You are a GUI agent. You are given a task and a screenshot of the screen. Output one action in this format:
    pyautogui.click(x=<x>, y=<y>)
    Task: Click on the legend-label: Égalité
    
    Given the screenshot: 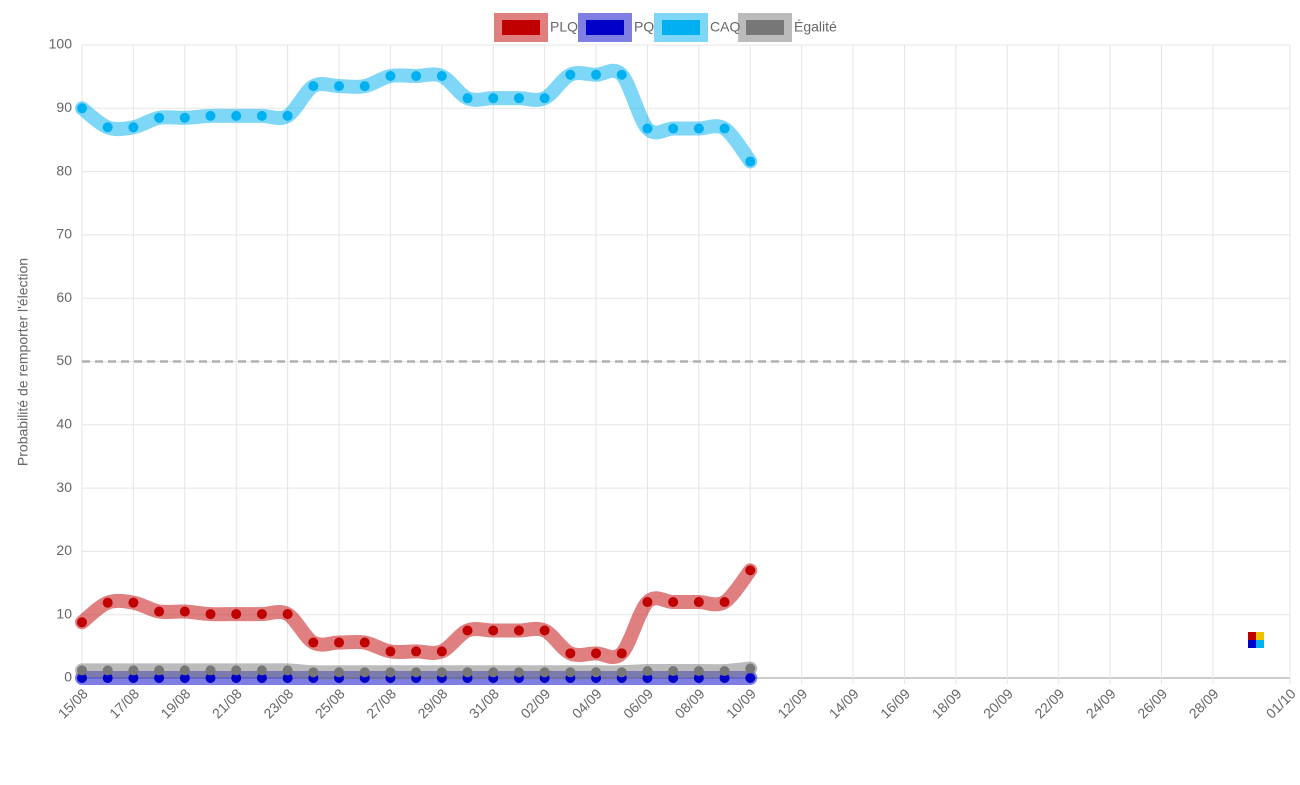 What is the action you would take?
    pyautogui.click(x=815, y=27)
    